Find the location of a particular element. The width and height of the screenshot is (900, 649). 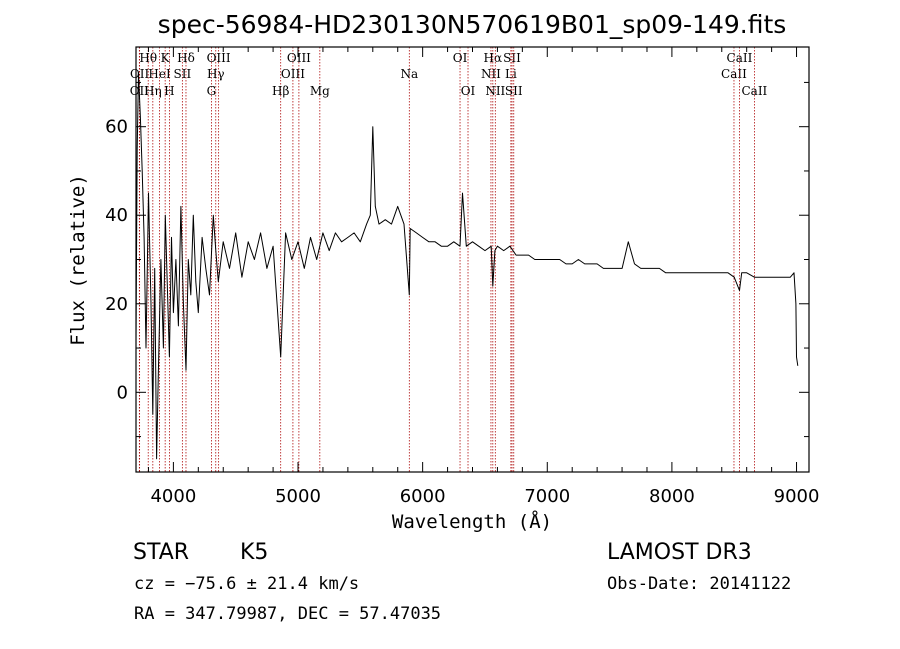

marker-label-nii-6548: NII is located at coordinates (491, 74).